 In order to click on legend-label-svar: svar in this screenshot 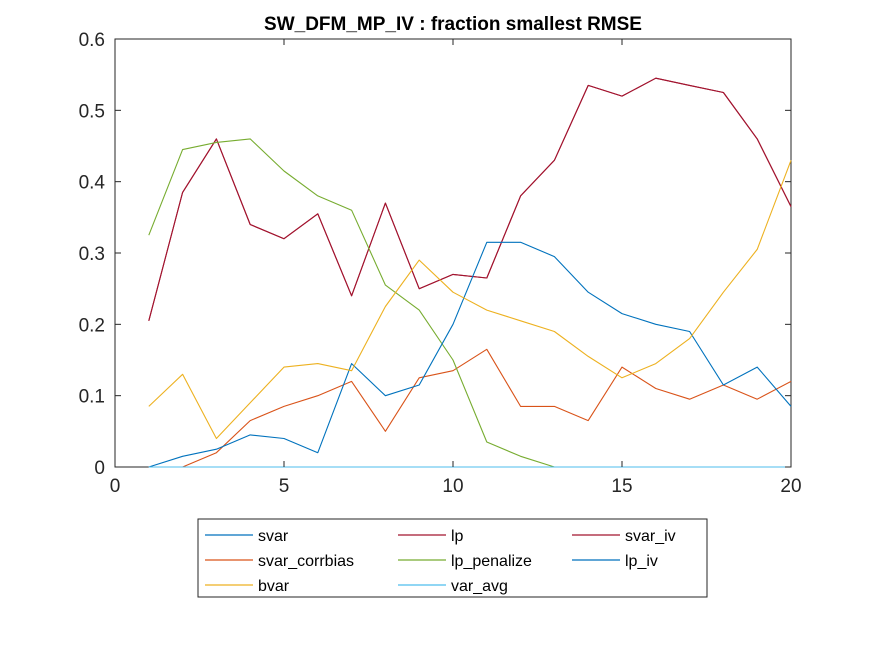, I will do `click(273, 536)`.